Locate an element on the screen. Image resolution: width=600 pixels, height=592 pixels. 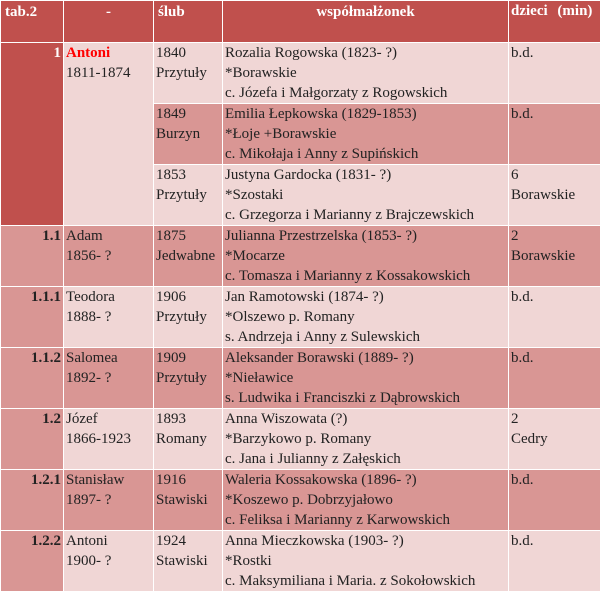
children-cell: 2 Borawskie is located at coordinates (554, 256).